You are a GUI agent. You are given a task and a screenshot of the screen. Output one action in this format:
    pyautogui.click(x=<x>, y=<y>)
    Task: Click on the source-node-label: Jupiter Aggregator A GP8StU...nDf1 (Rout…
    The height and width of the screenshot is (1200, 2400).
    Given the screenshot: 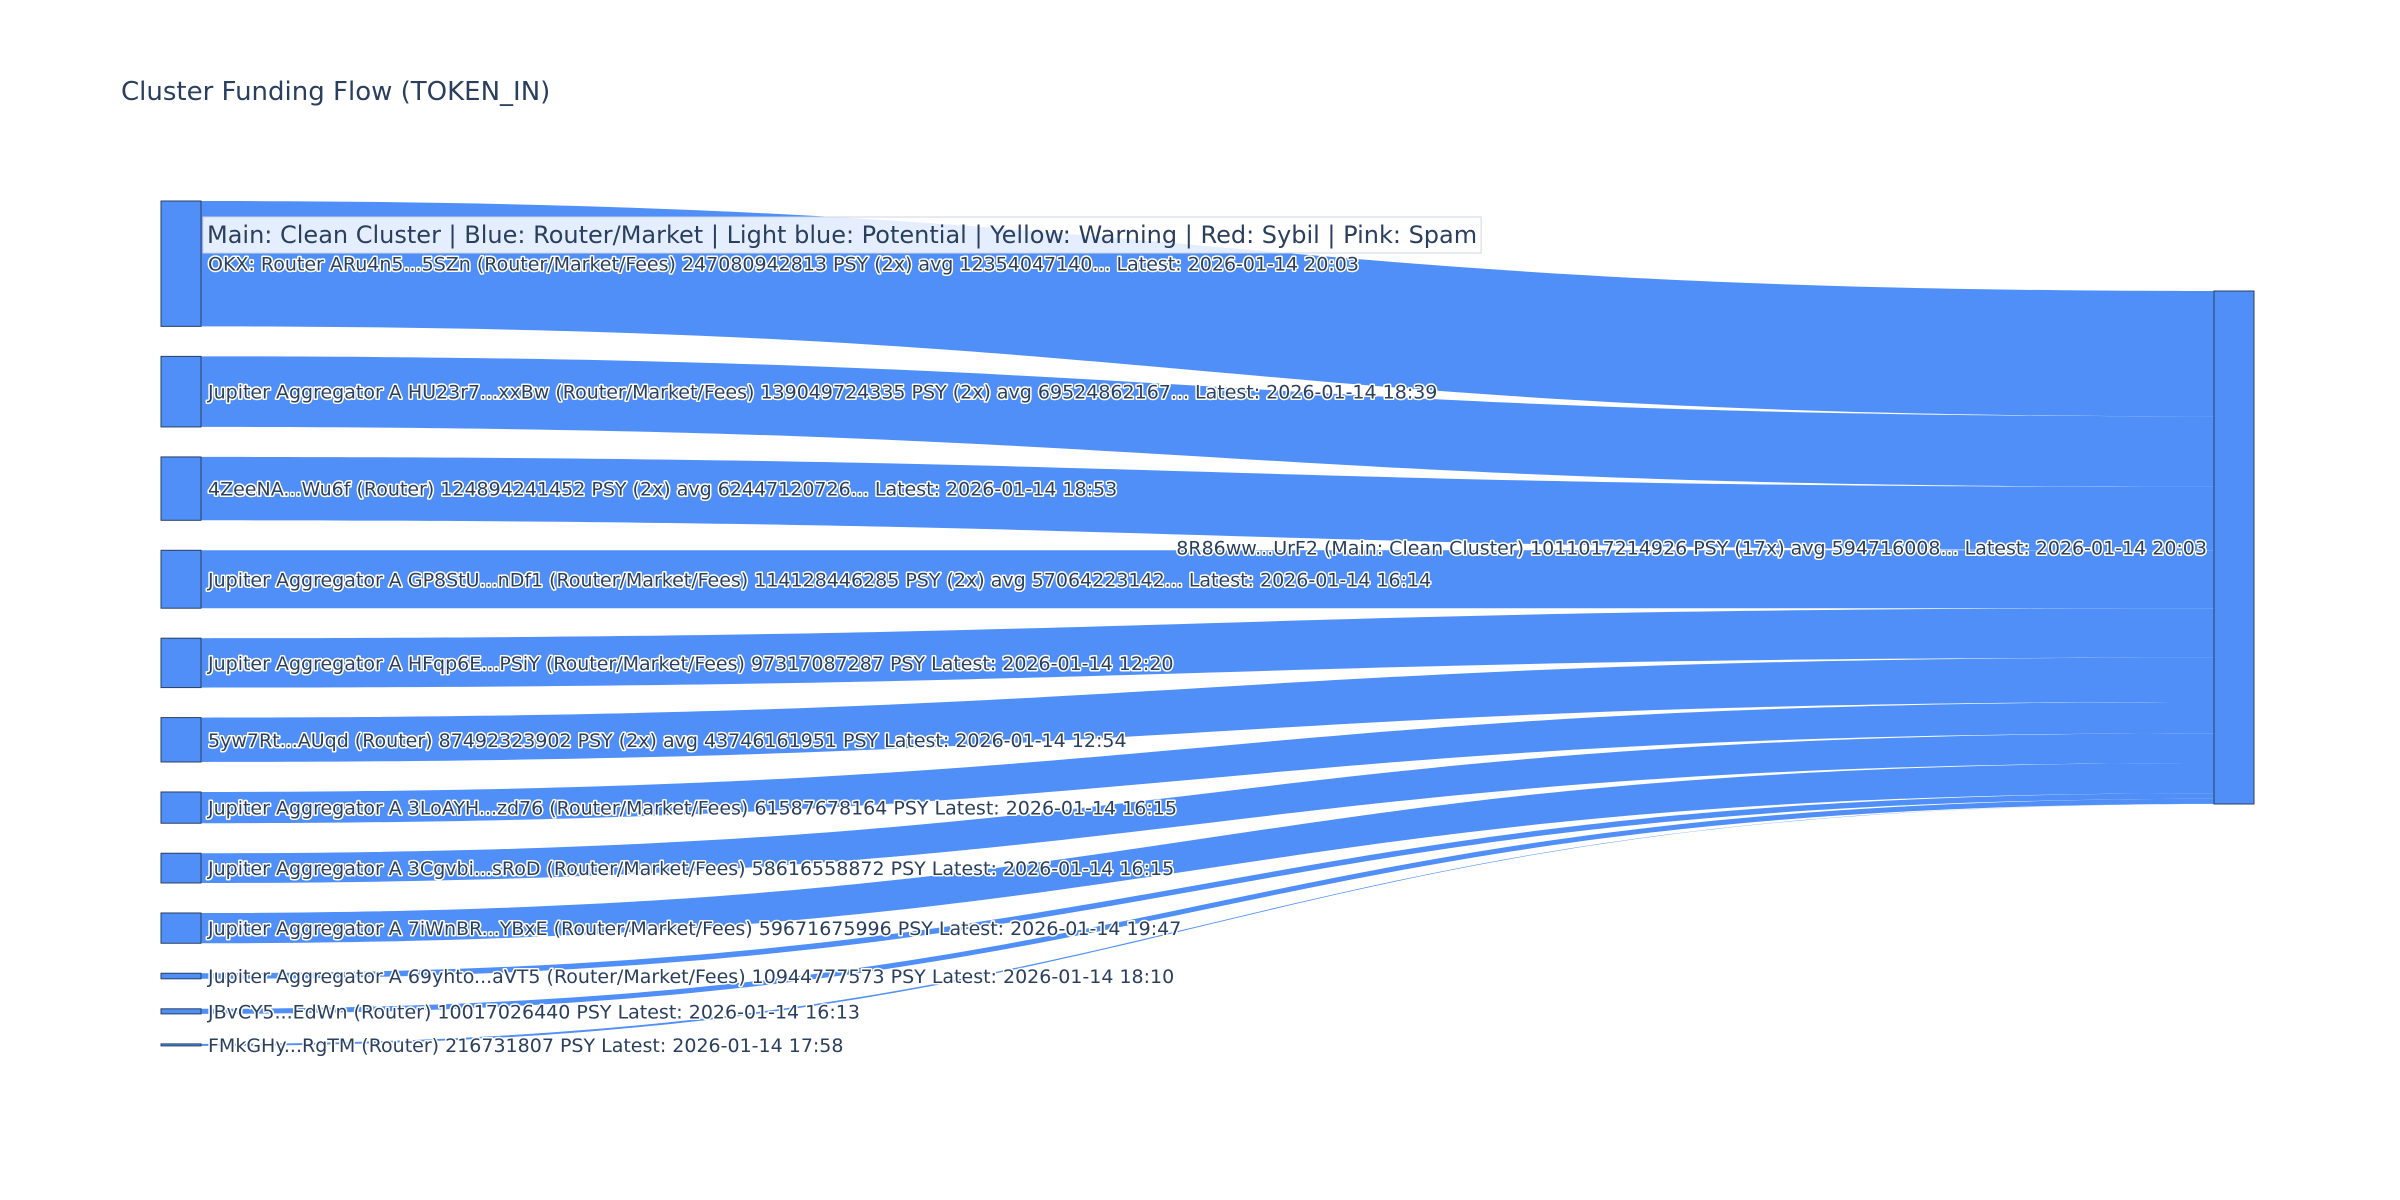 What is the action you would take?
    pyautogui.click(x=819, y=580)
    